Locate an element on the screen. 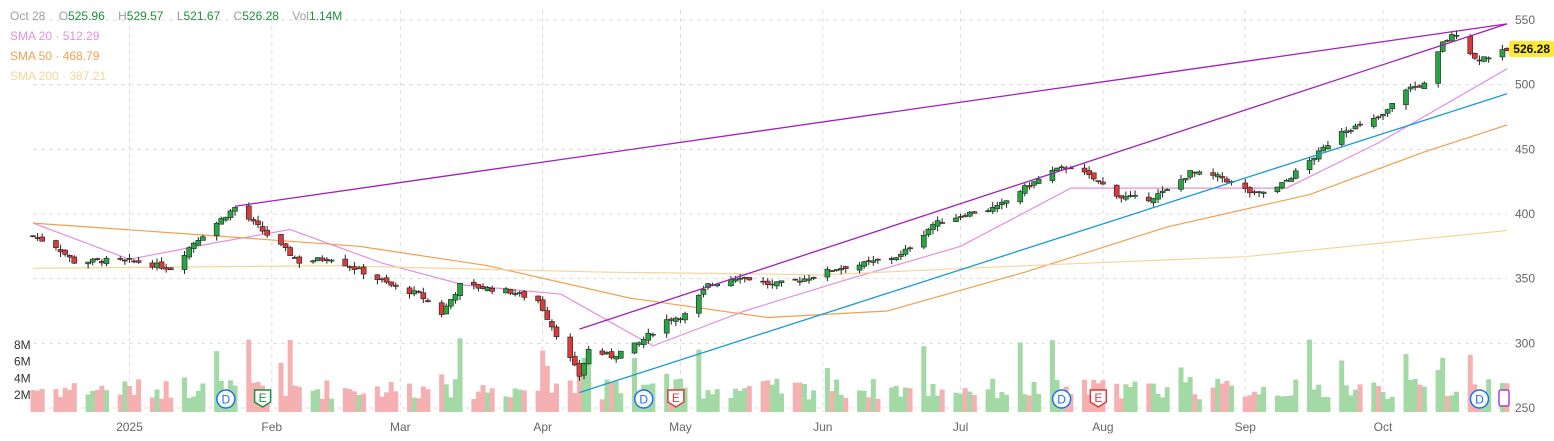  sma200-row: SMA 200 · 387.21 is located at coordinates (58, 76).